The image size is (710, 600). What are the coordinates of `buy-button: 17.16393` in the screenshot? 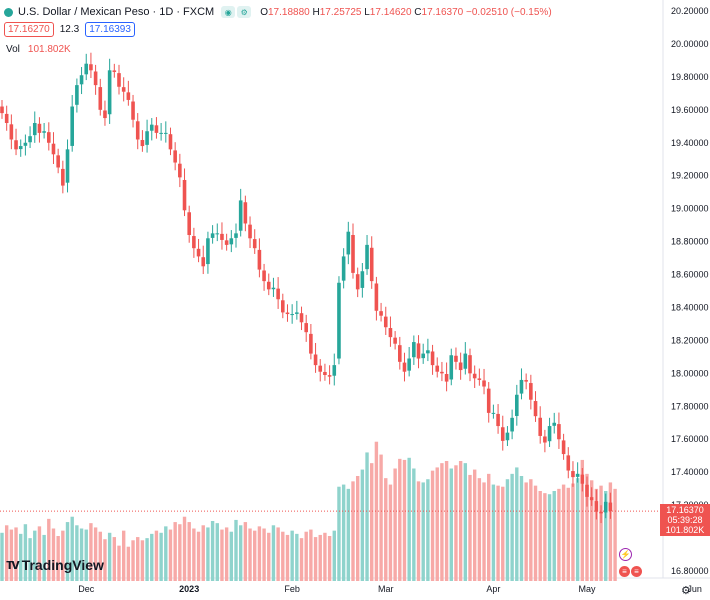 It's located at (110, 29).